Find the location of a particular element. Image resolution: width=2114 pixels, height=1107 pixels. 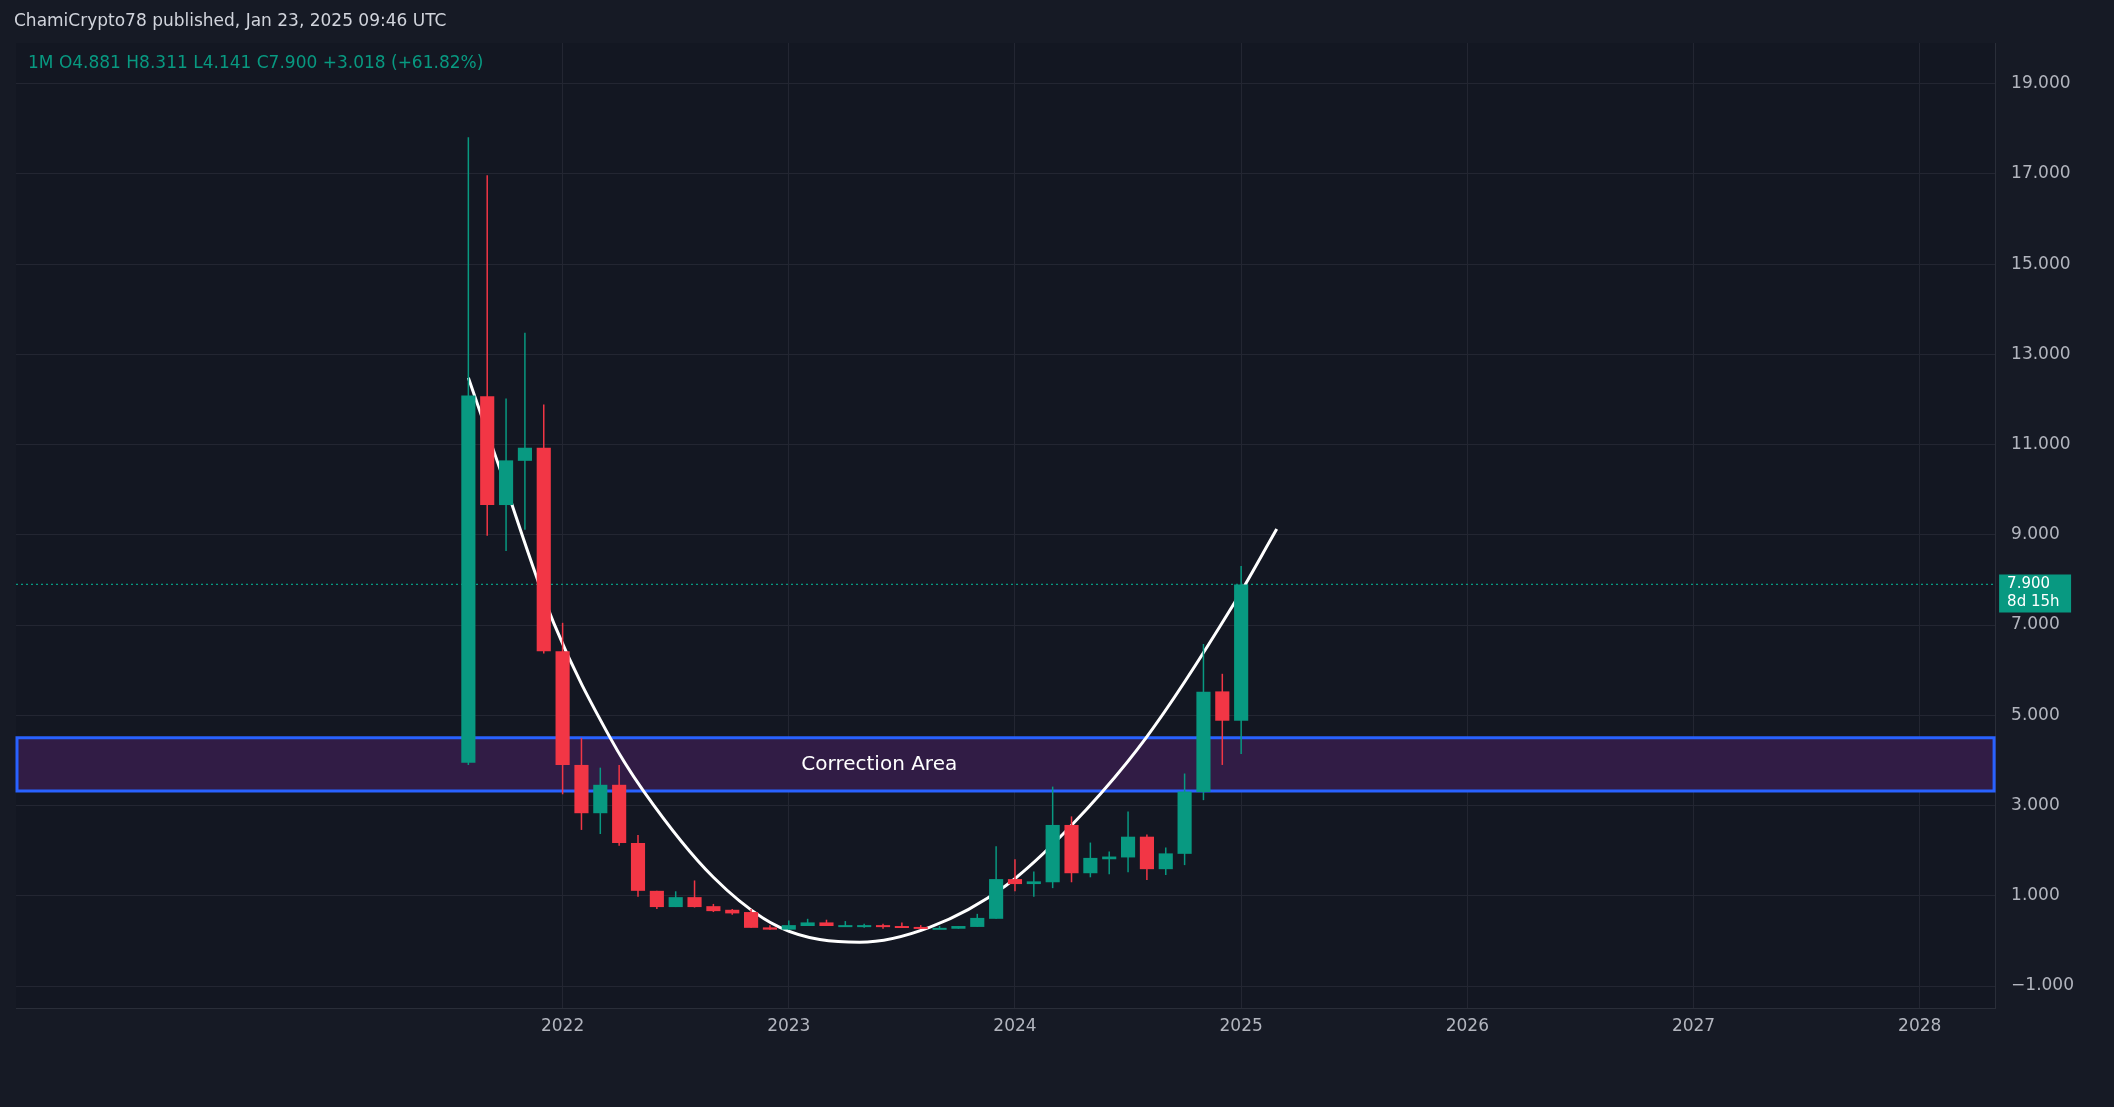

y-tick-label: 5.000 is located at coordinates (2035, 713).